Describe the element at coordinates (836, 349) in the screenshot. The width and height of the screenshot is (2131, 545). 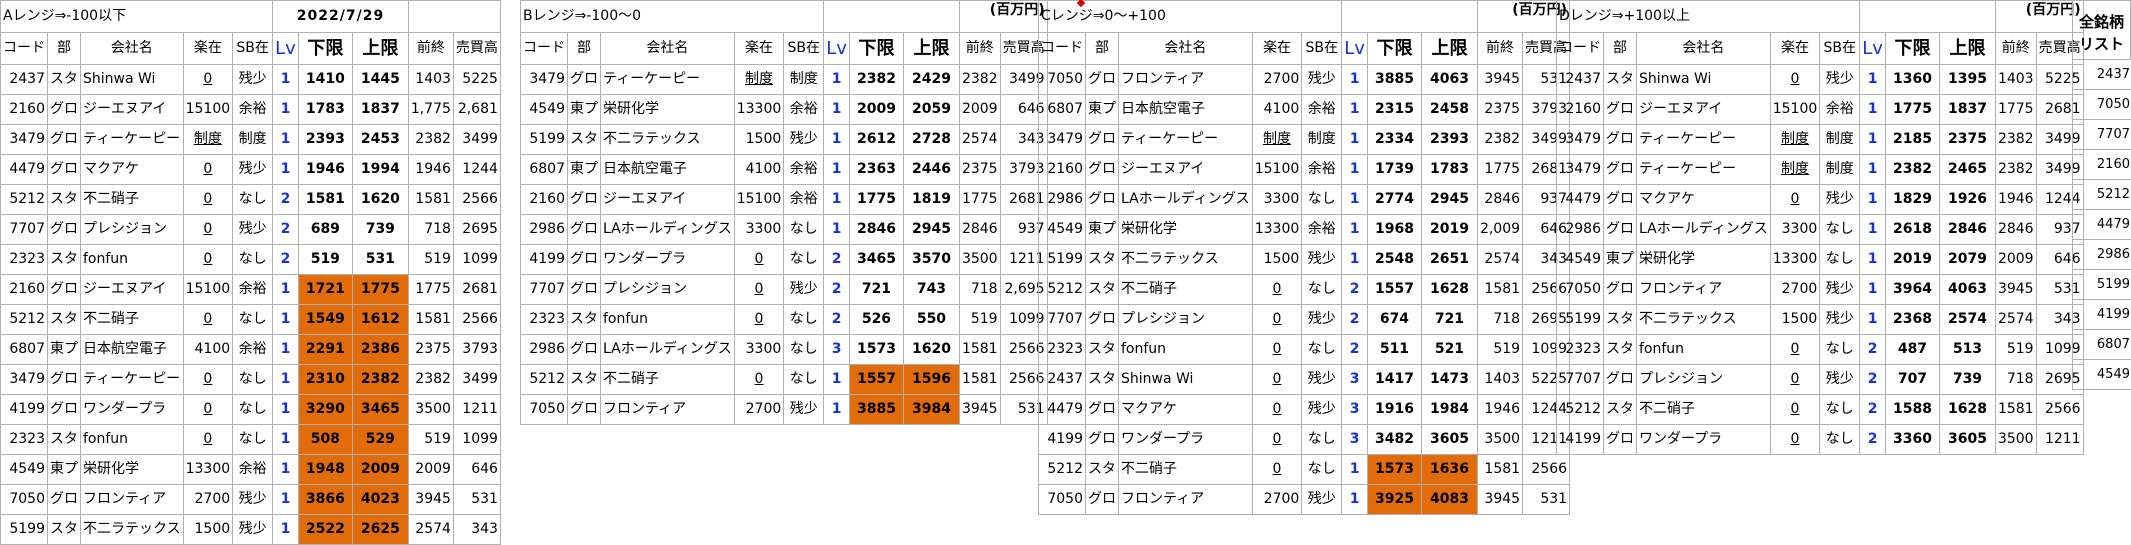
I see `cell-lv: 3` at that location.